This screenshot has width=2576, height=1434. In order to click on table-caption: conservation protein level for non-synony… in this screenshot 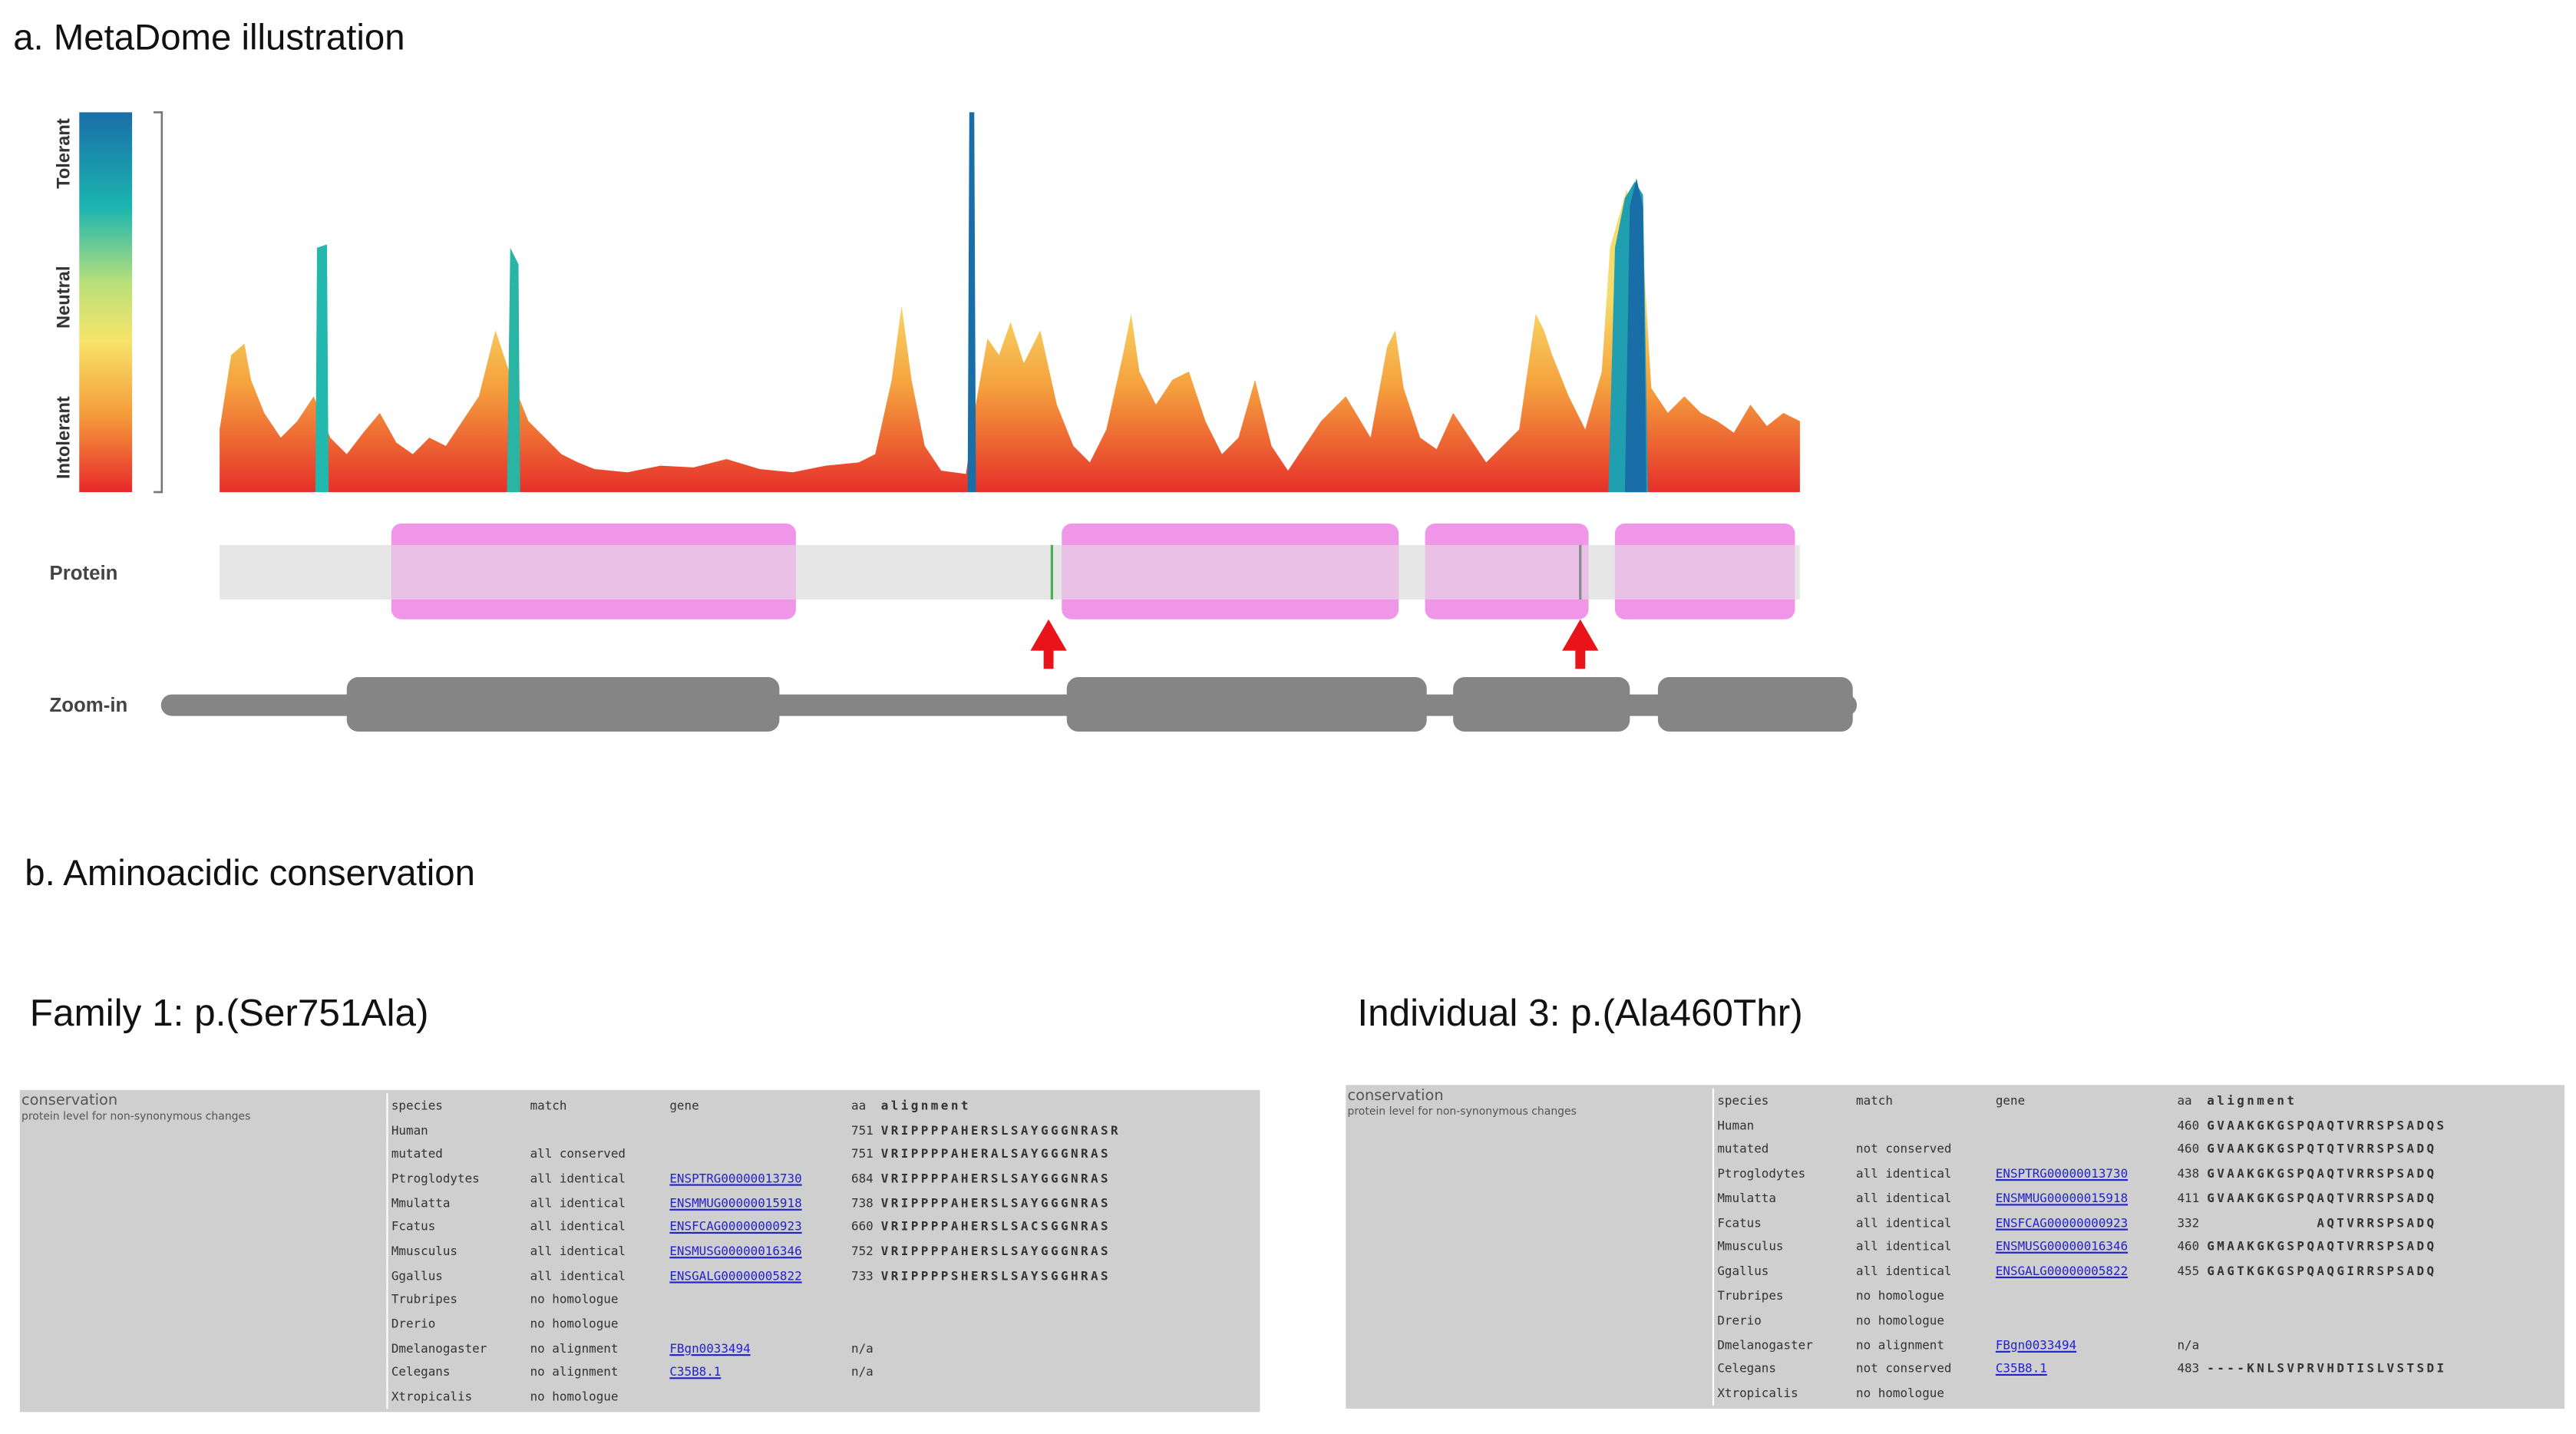, I will do `click(199, 1108)`.